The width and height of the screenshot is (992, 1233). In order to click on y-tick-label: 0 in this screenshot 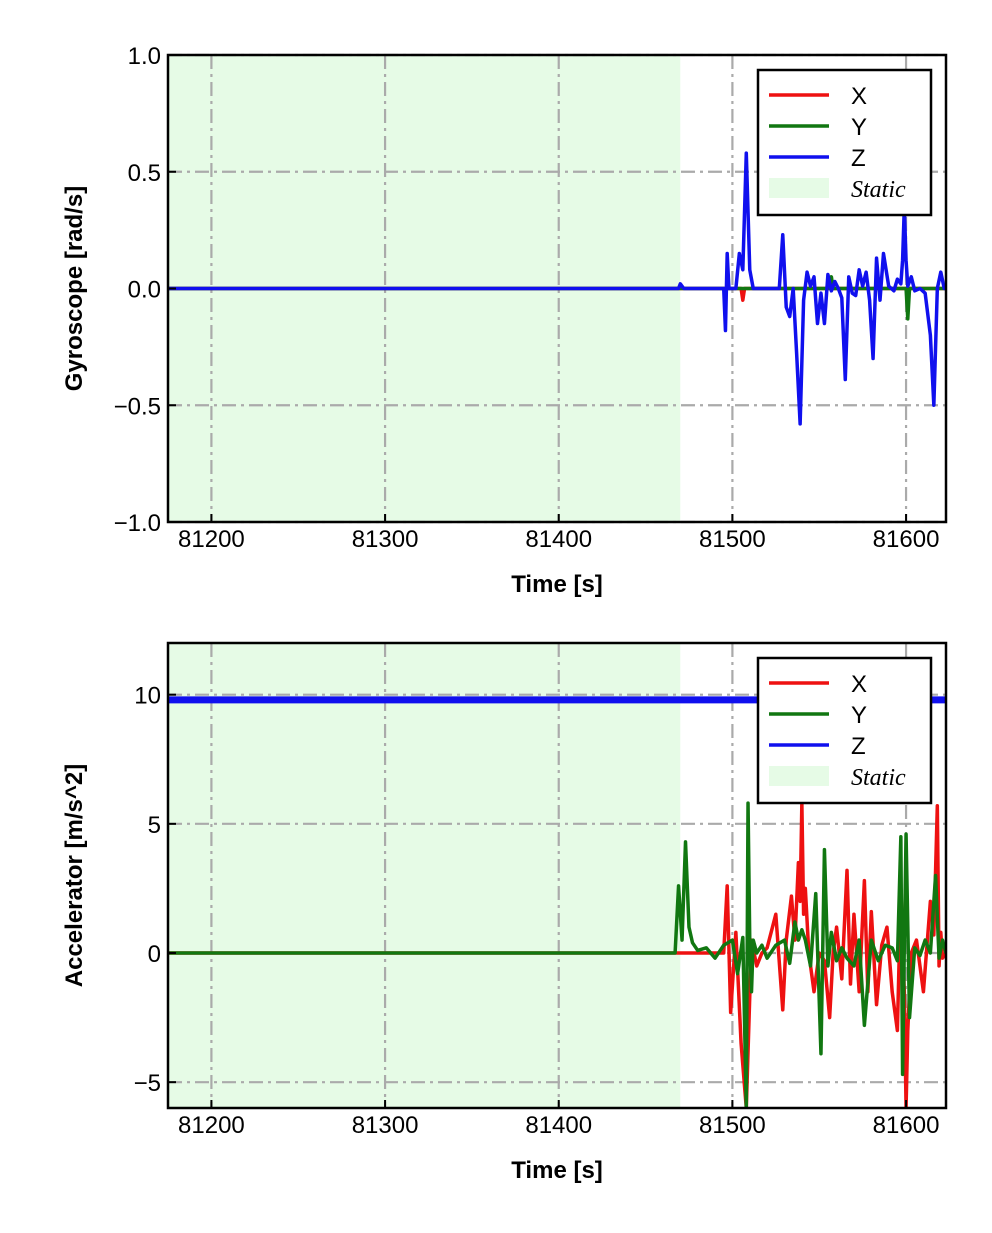, I will do `click(154, 954)`.